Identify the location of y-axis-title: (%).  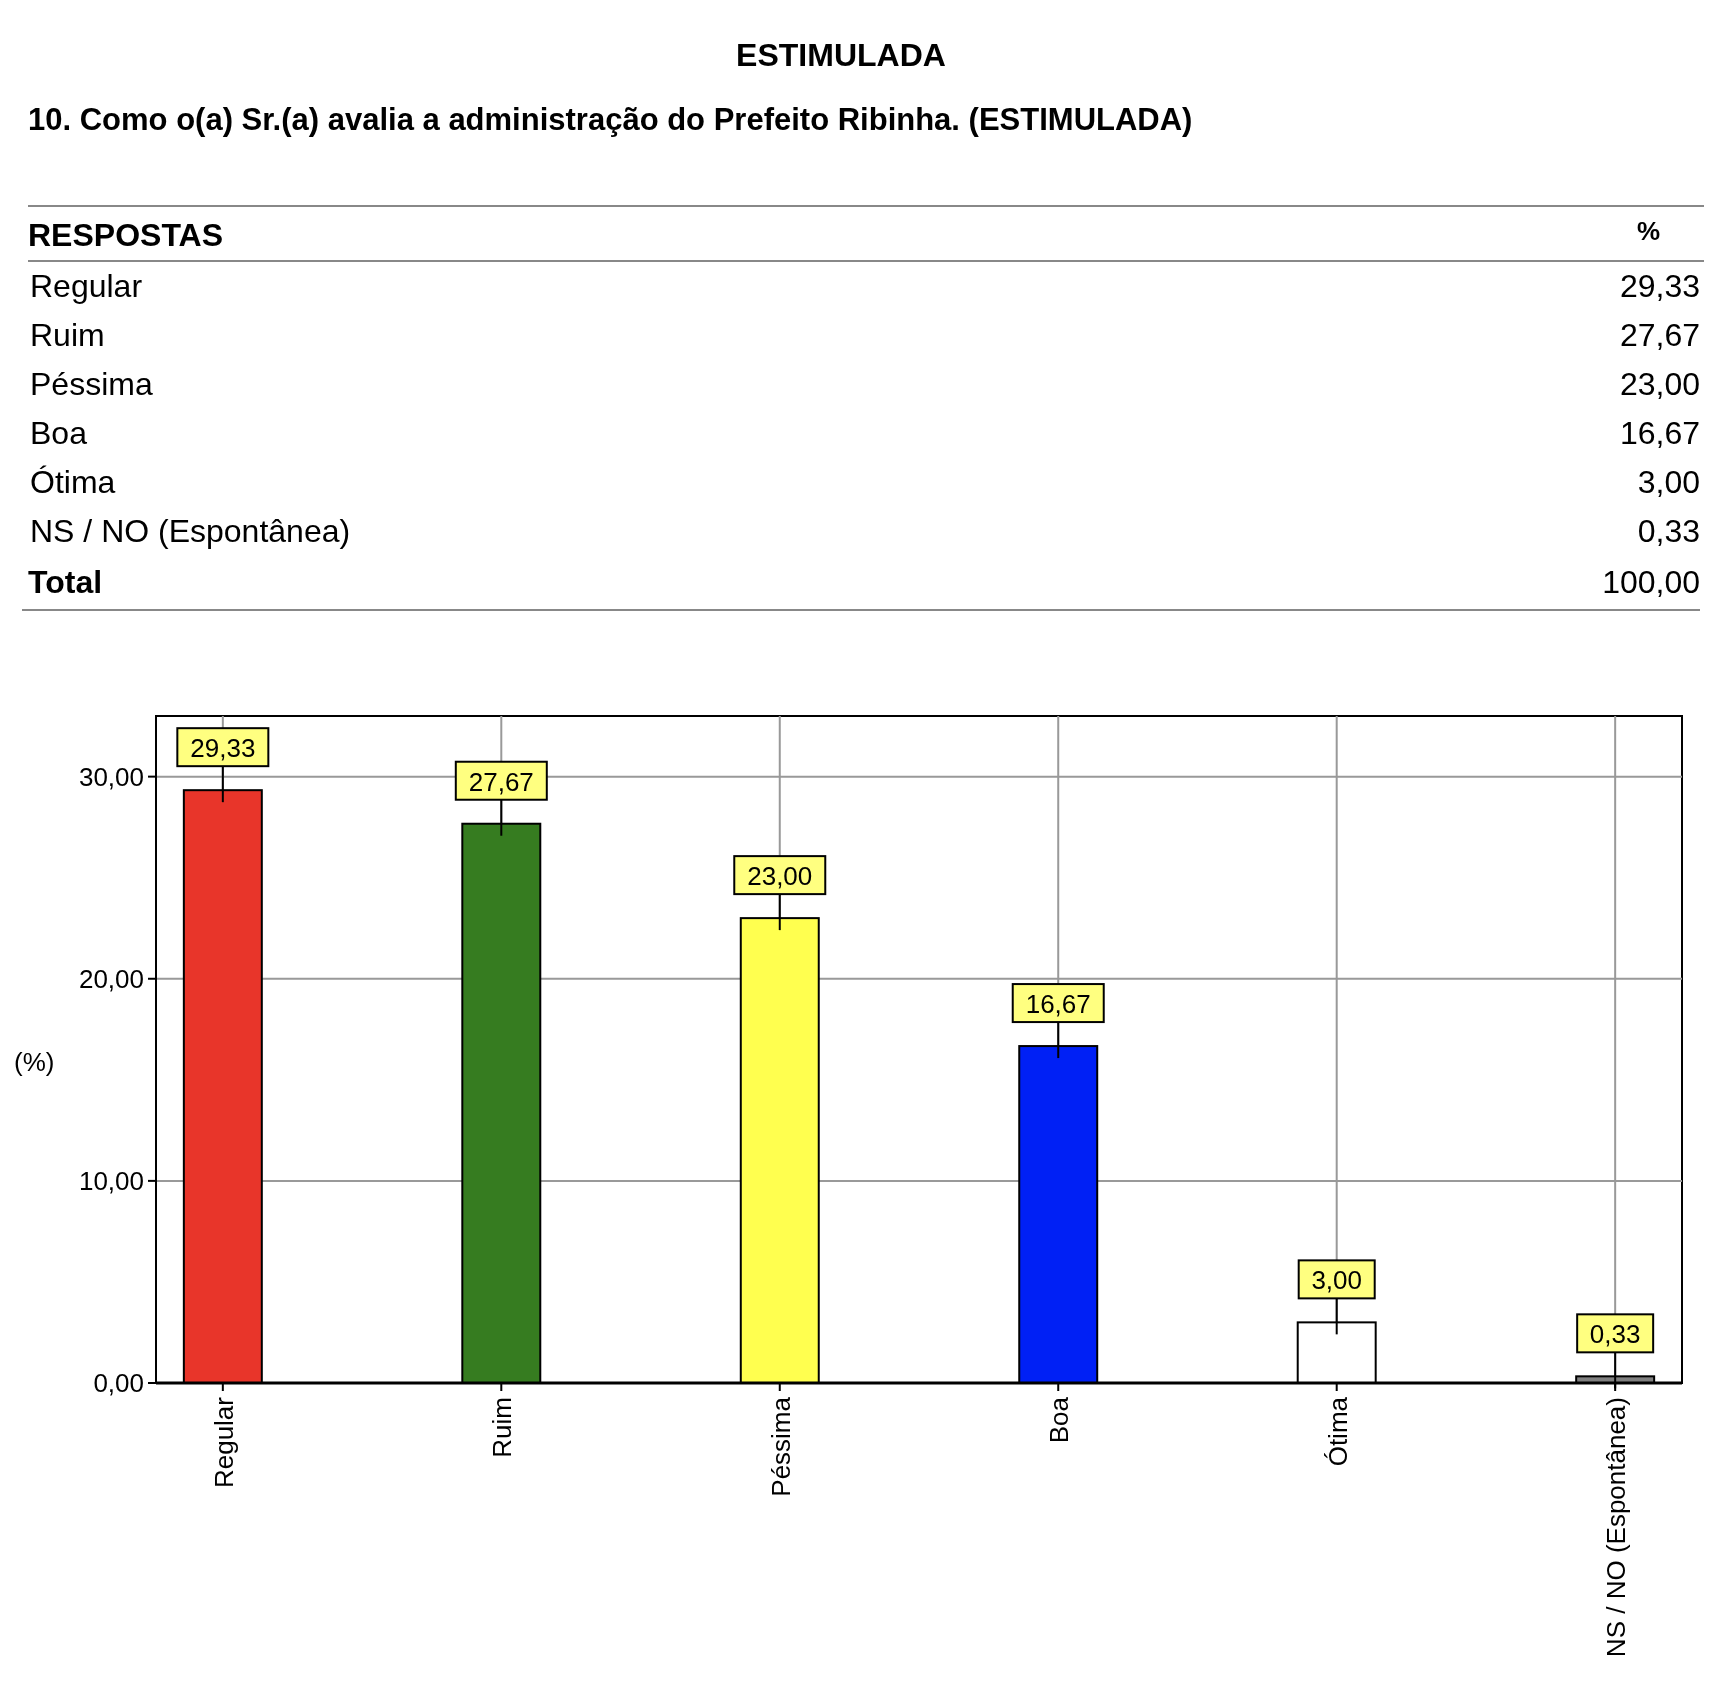
(34, 1062).